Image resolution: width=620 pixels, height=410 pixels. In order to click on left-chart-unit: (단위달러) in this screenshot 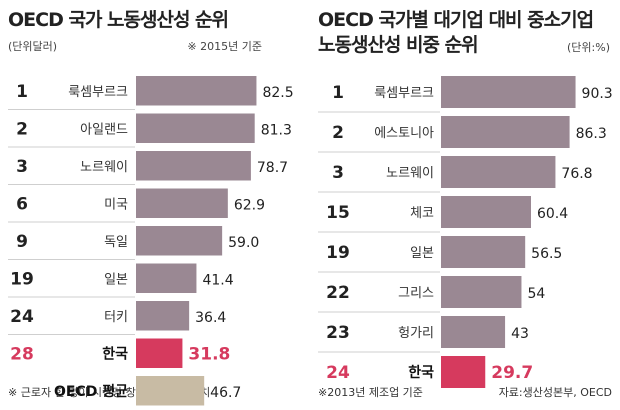, I will do `click(32, 46)`.